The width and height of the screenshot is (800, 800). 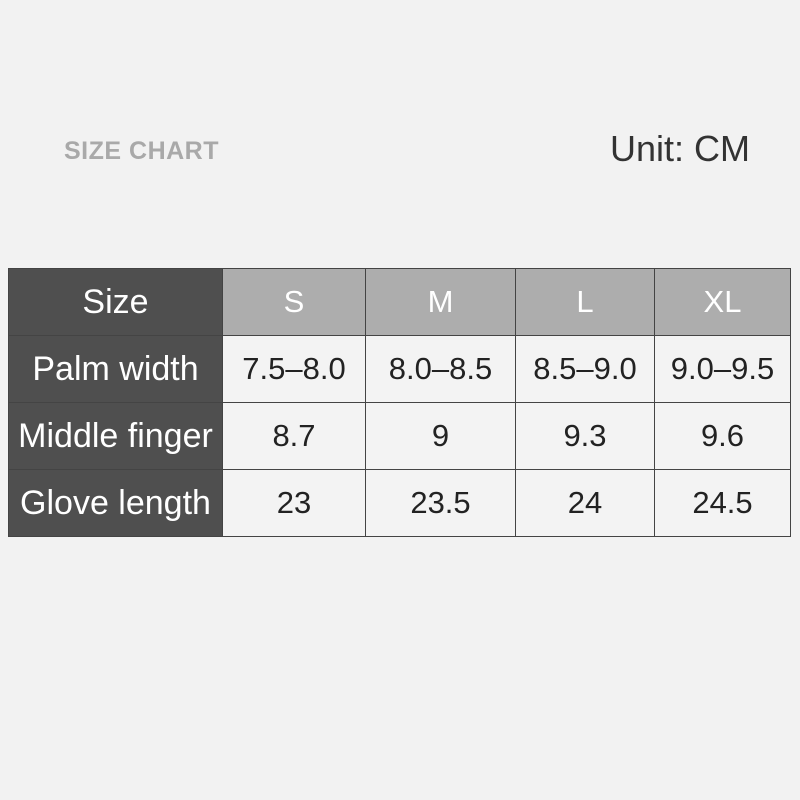 I want to click on table-cell: 23, so click(x=294, y=503).